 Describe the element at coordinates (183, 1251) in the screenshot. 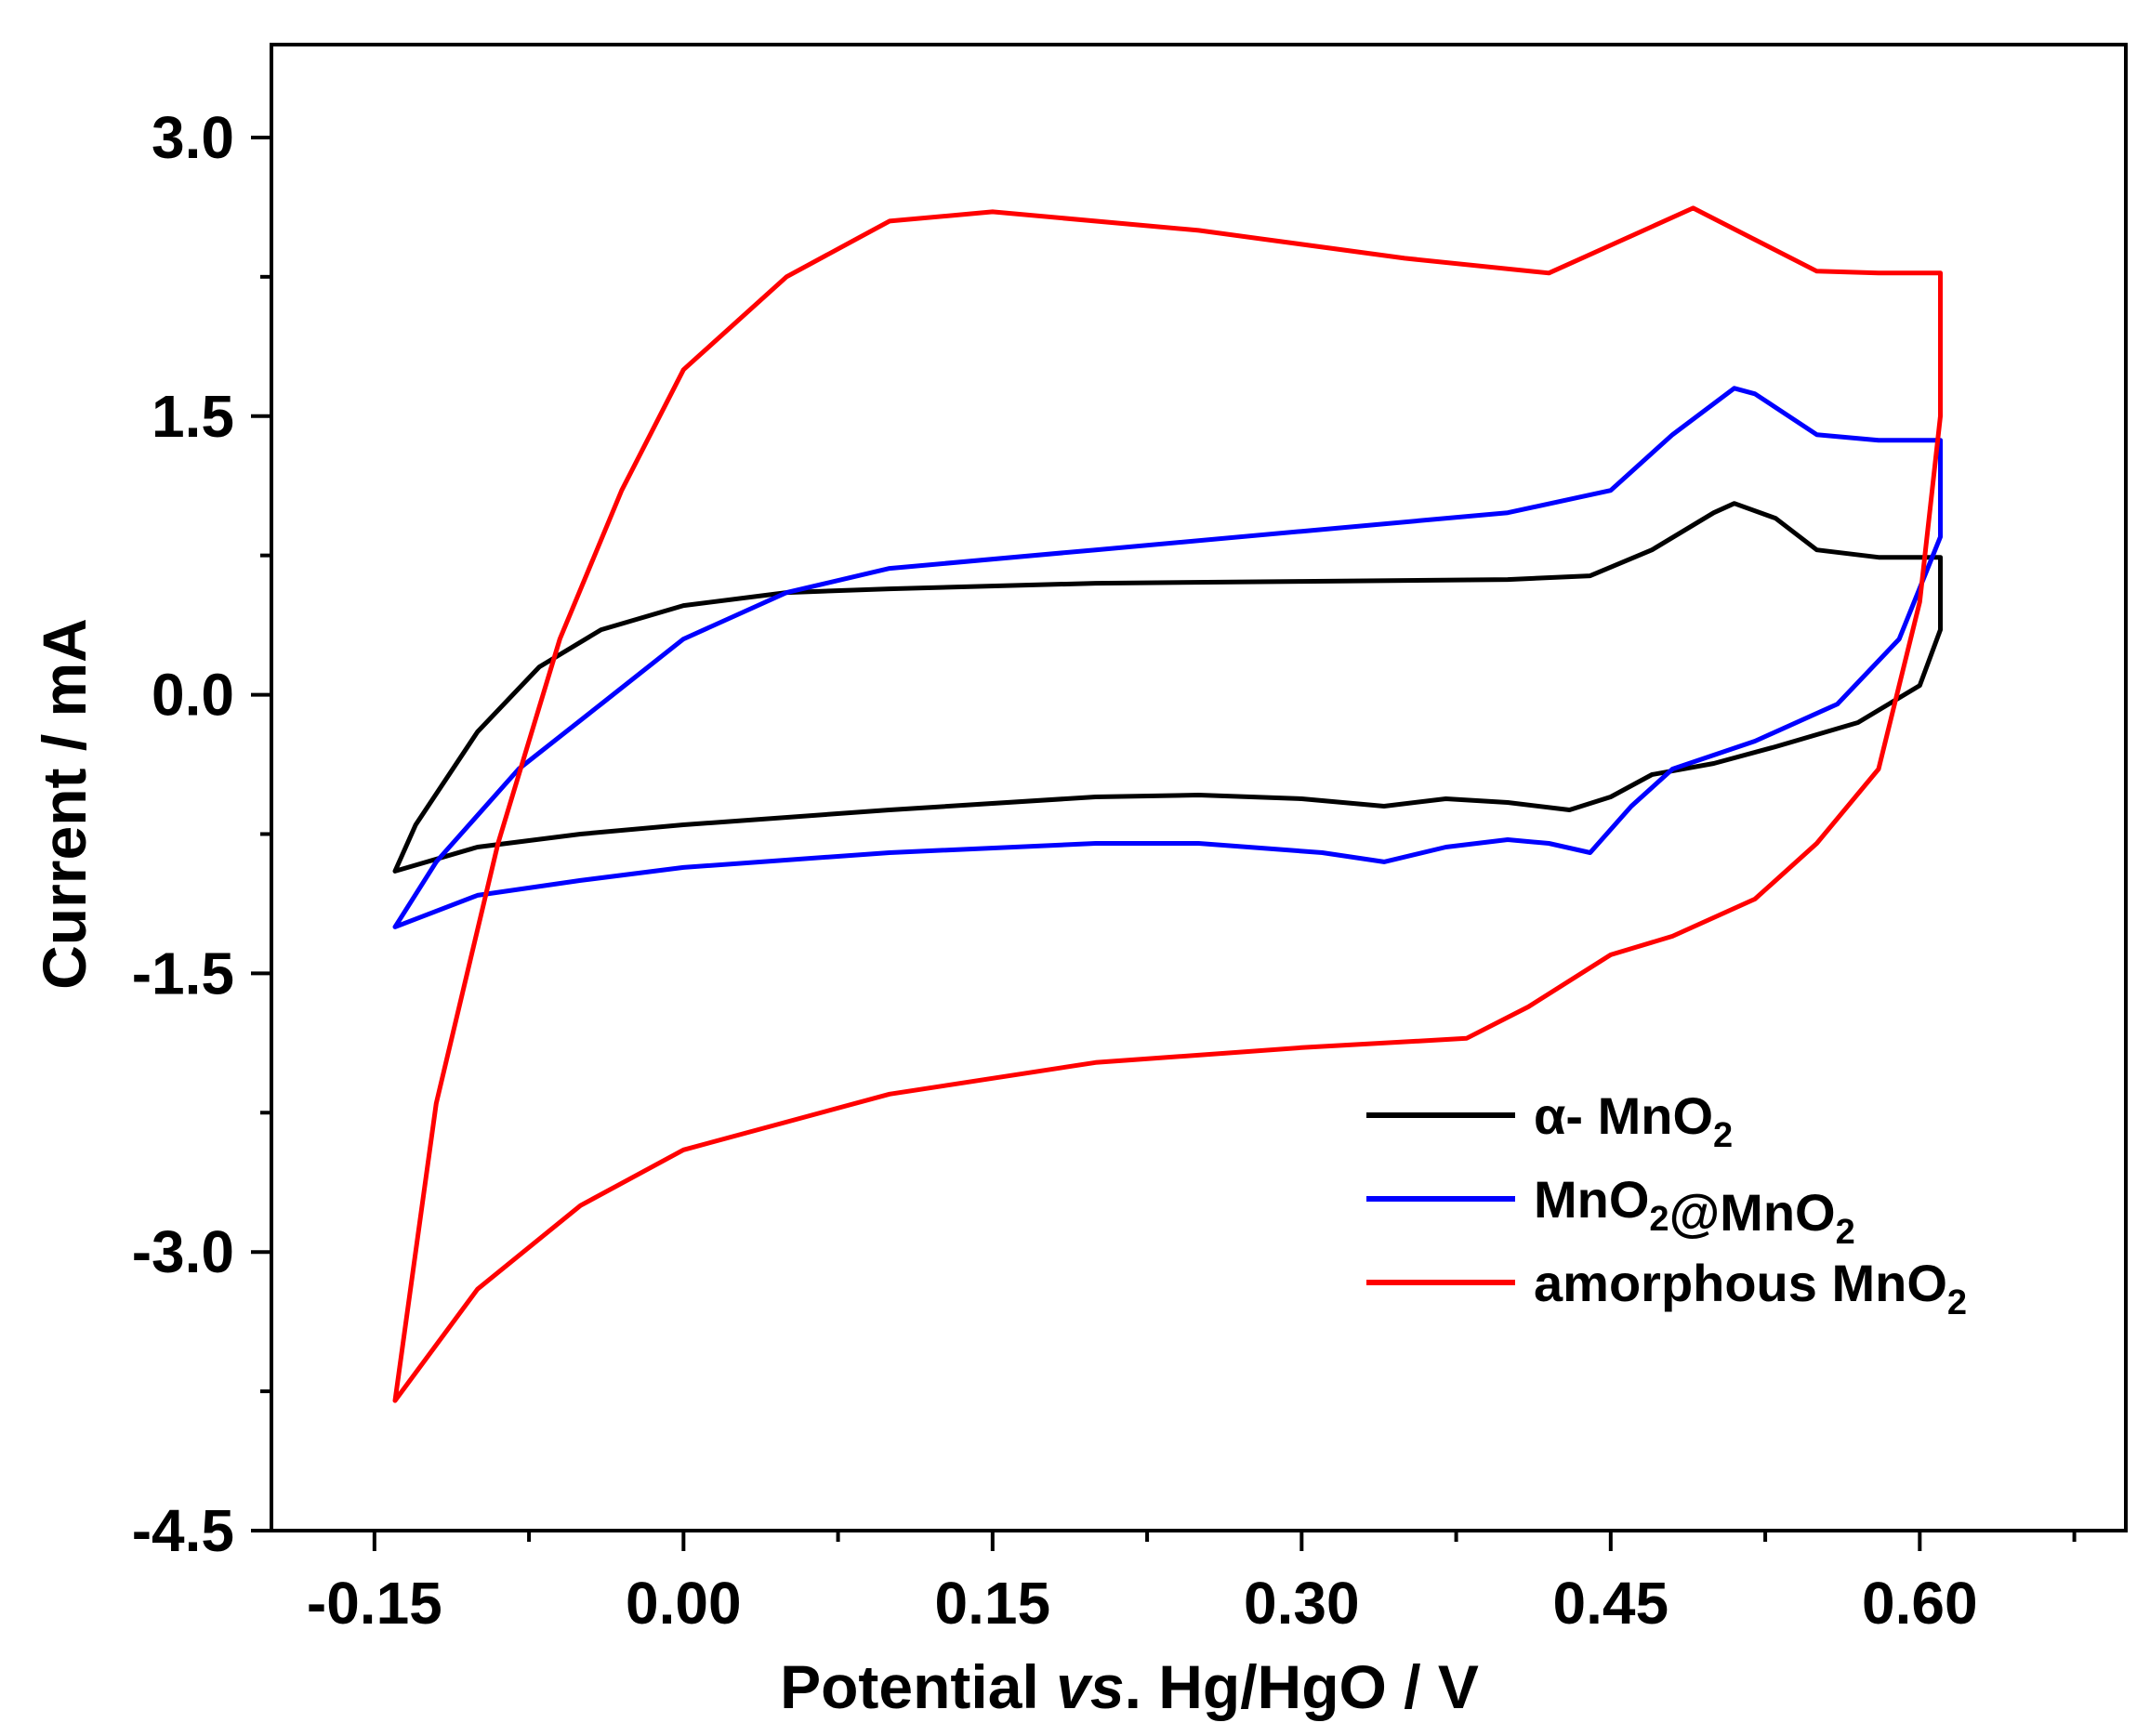

I see `y-tick-label: -3.0` at that location.